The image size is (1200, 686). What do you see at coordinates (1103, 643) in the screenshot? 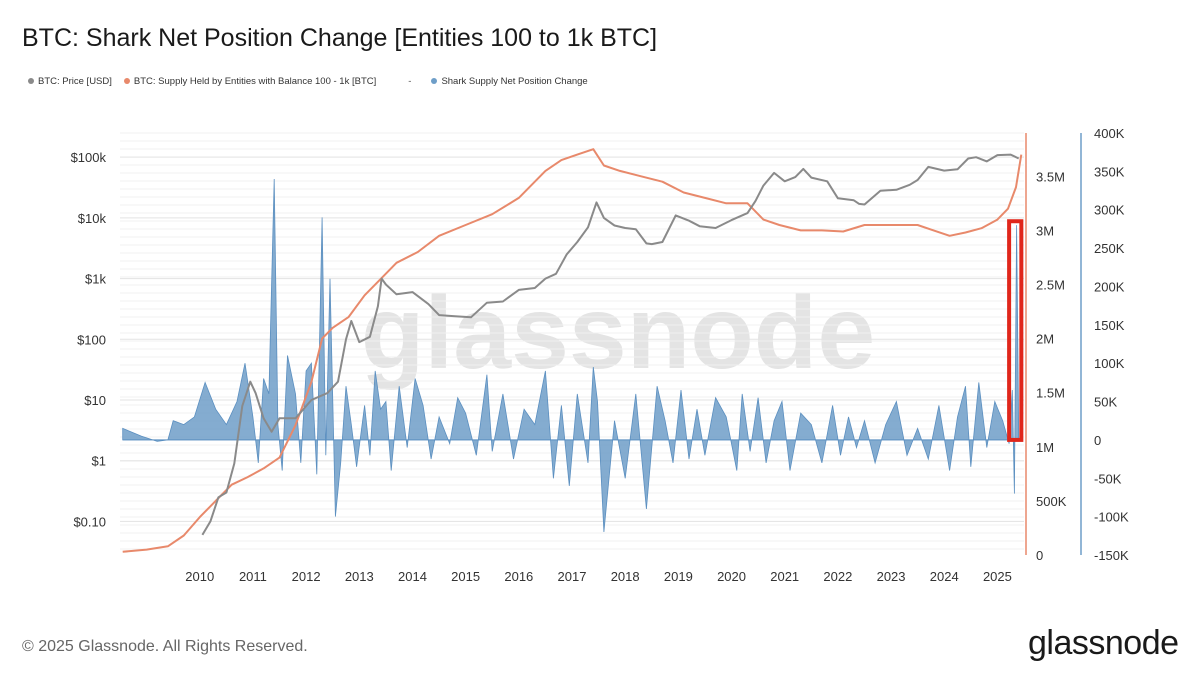
I see `brand-logo: glassnode` at bounding box center [1103, 643].